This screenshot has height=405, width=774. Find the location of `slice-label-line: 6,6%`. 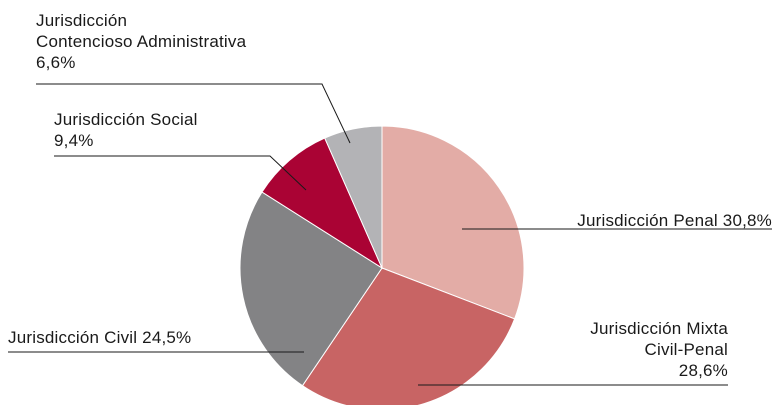

slice-label-line: 6,6% is located at coordinates (56, 62).